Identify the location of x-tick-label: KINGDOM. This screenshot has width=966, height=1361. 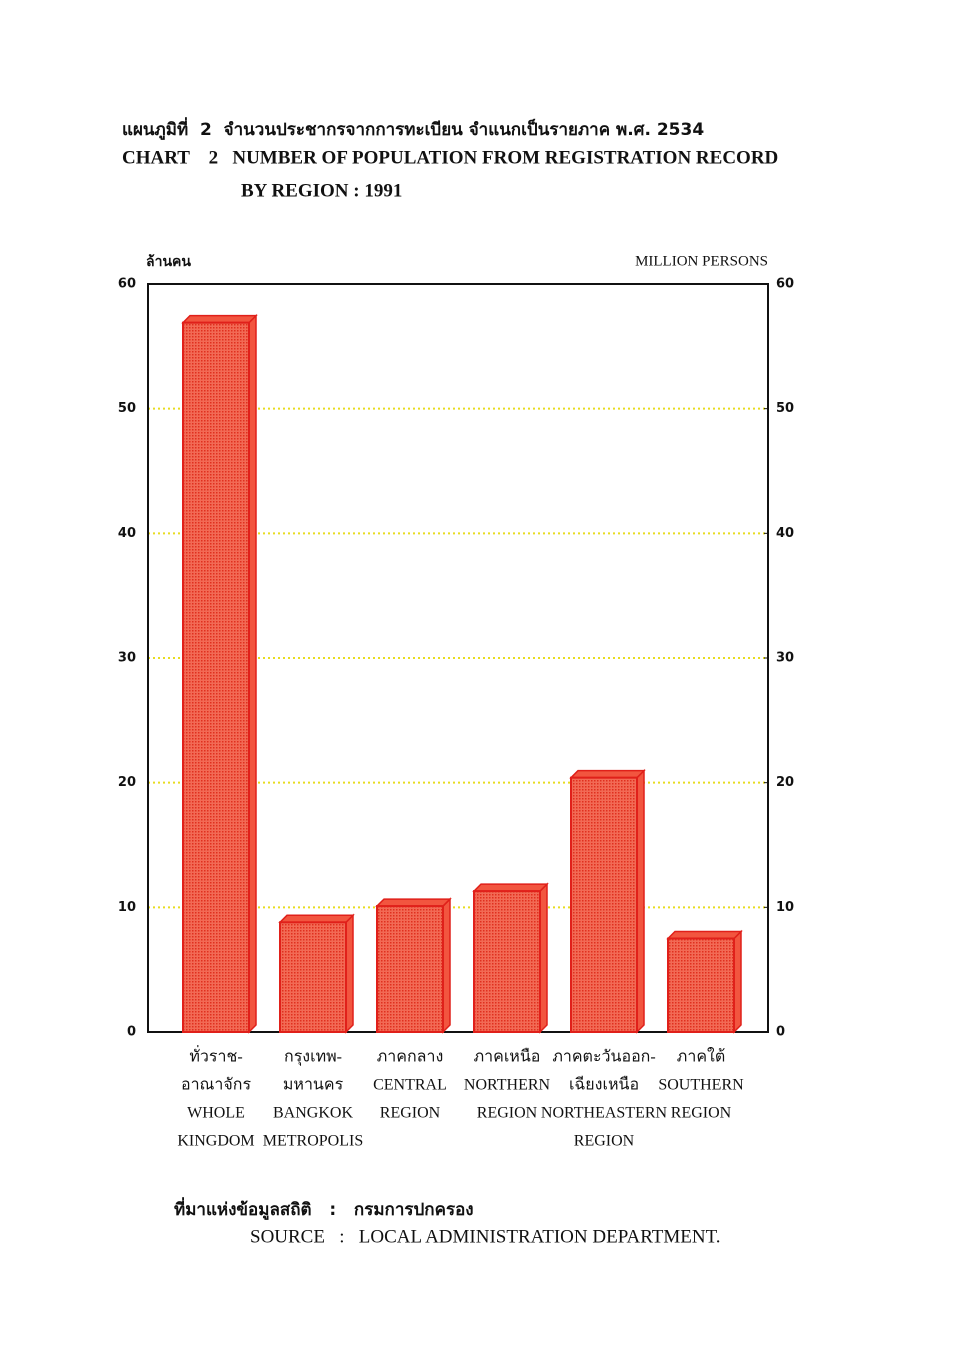
(215, 1141).